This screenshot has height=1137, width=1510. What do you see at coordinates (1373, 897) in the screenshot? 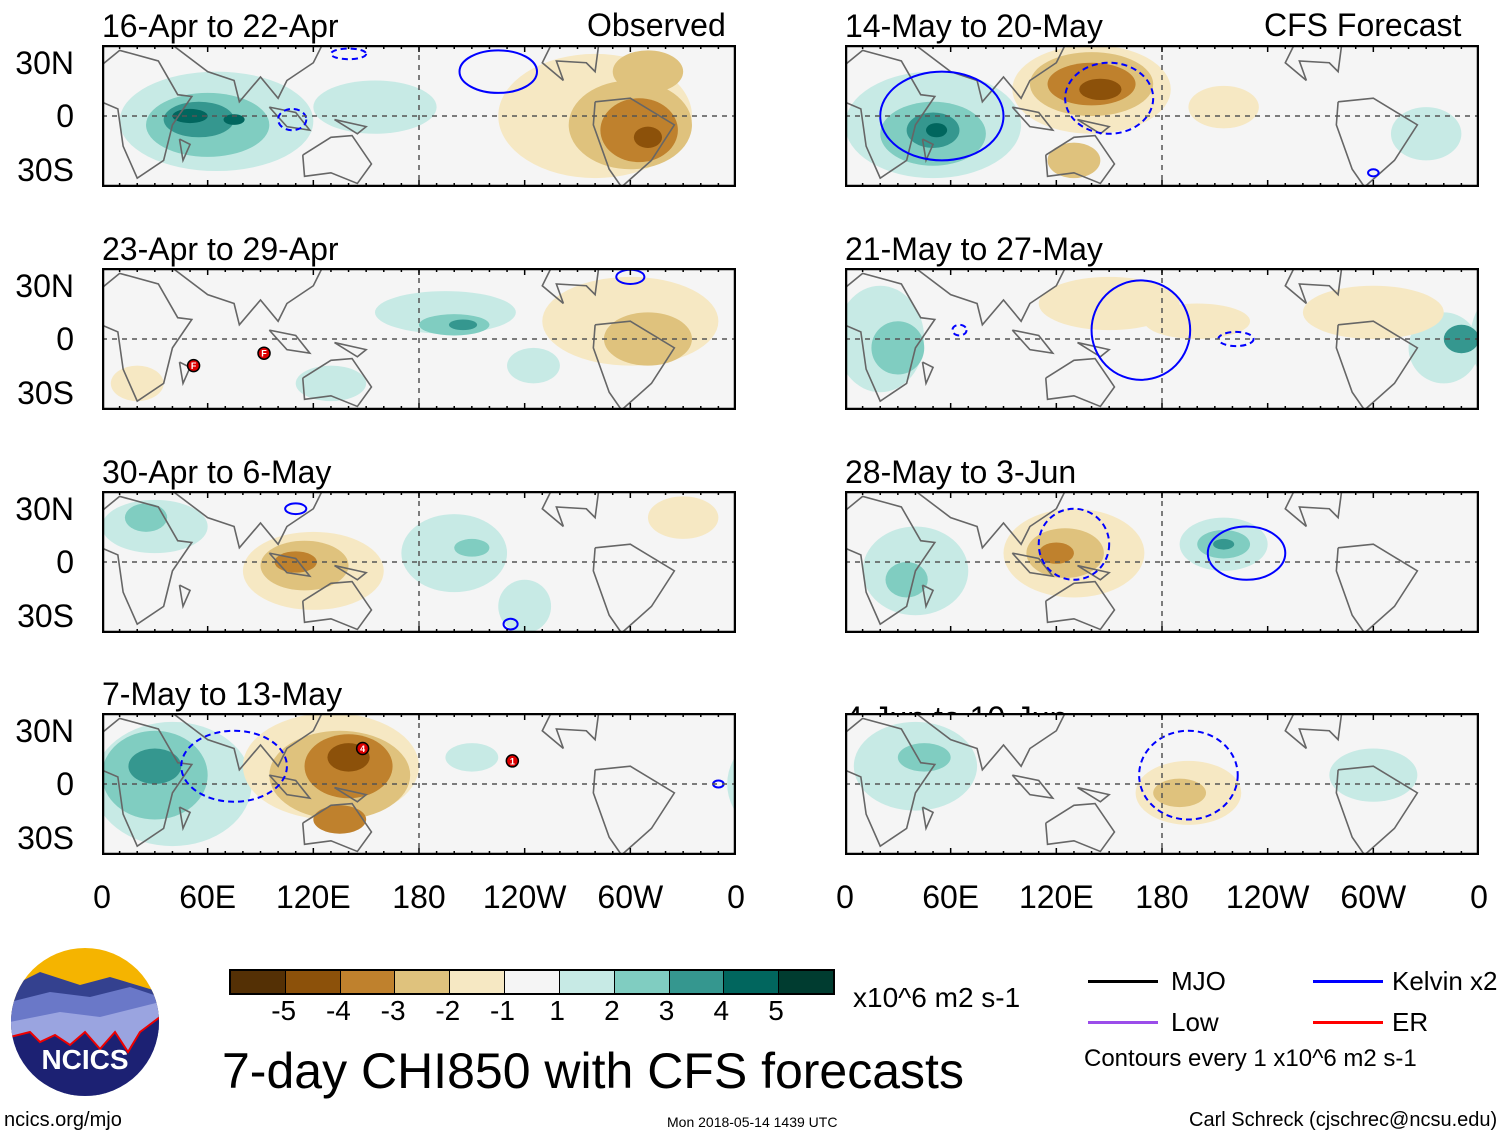
I see `lon-label: 60W` at bounding box center [1373, 897].